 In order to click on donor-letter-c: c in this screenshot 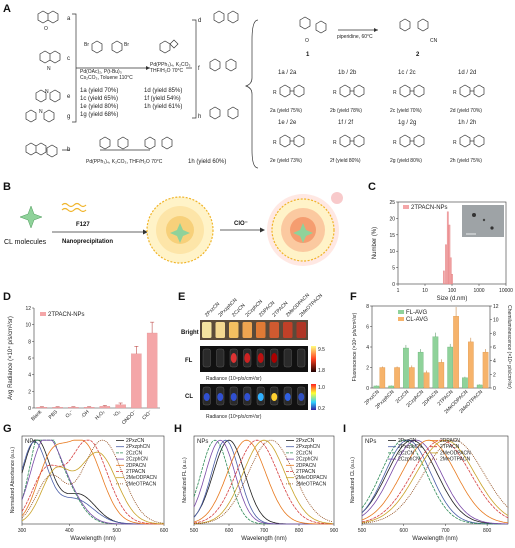, I will do `click(68, 59)`.